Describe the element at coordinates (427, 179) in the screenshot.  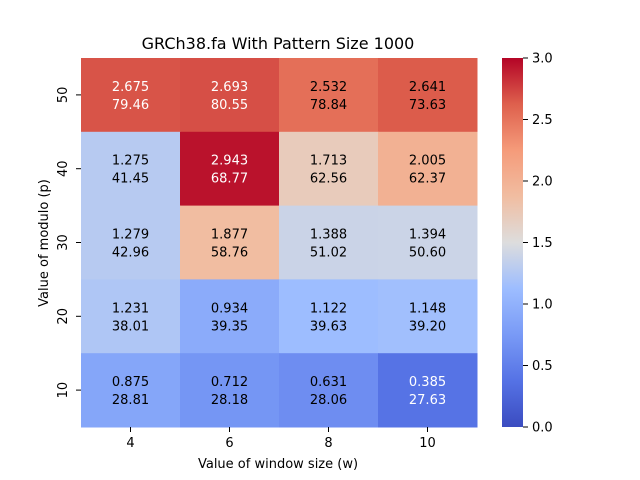
I see `cell-secondary-label: 62.37` at that location.